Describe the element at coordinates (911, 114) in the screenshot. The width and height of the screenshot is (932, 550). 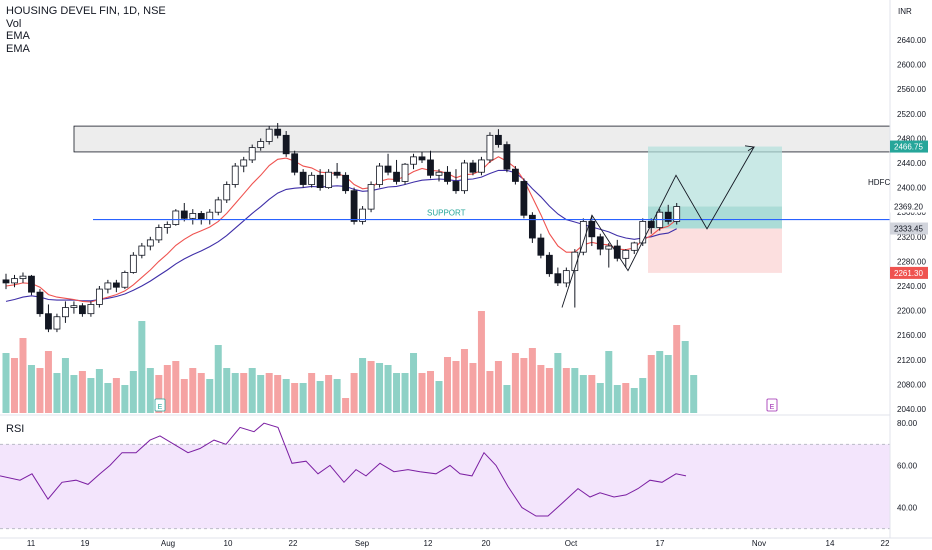
I see `price-tick-label: 2520.00` at that location.